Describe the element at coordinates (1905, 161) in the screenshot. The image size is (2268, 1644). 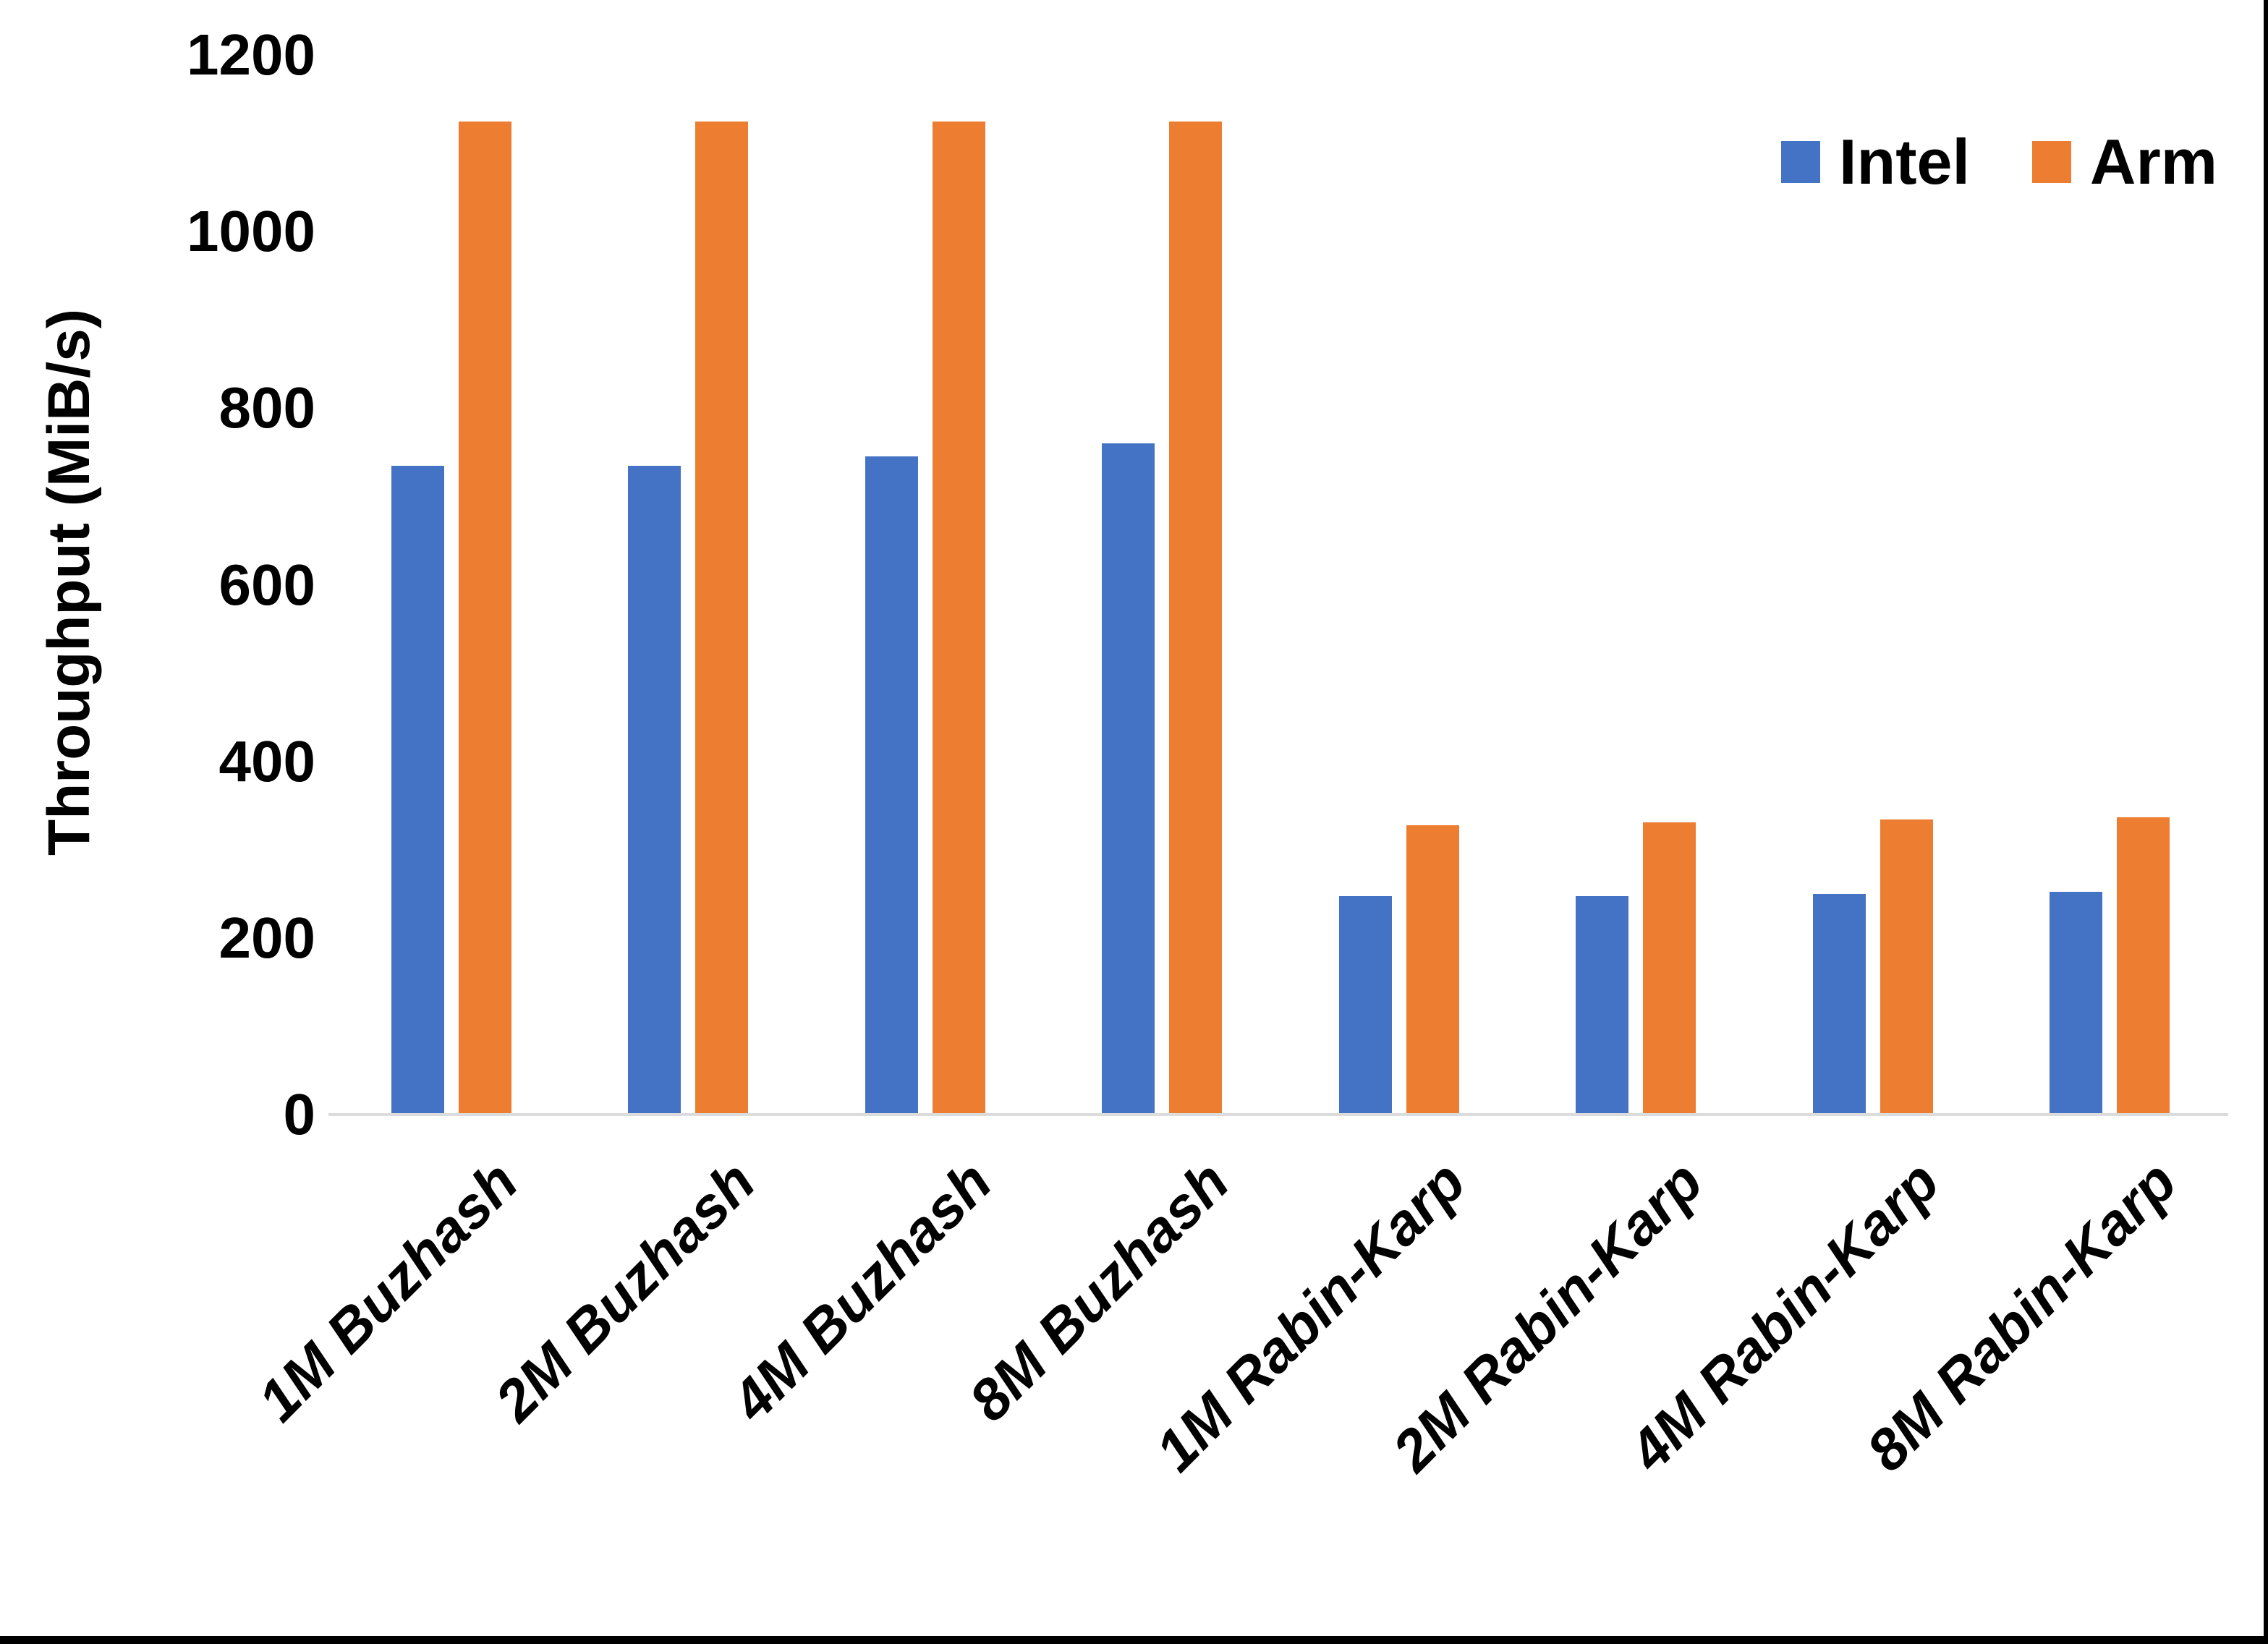
I see `legend-label-intel: Intel` at that location.